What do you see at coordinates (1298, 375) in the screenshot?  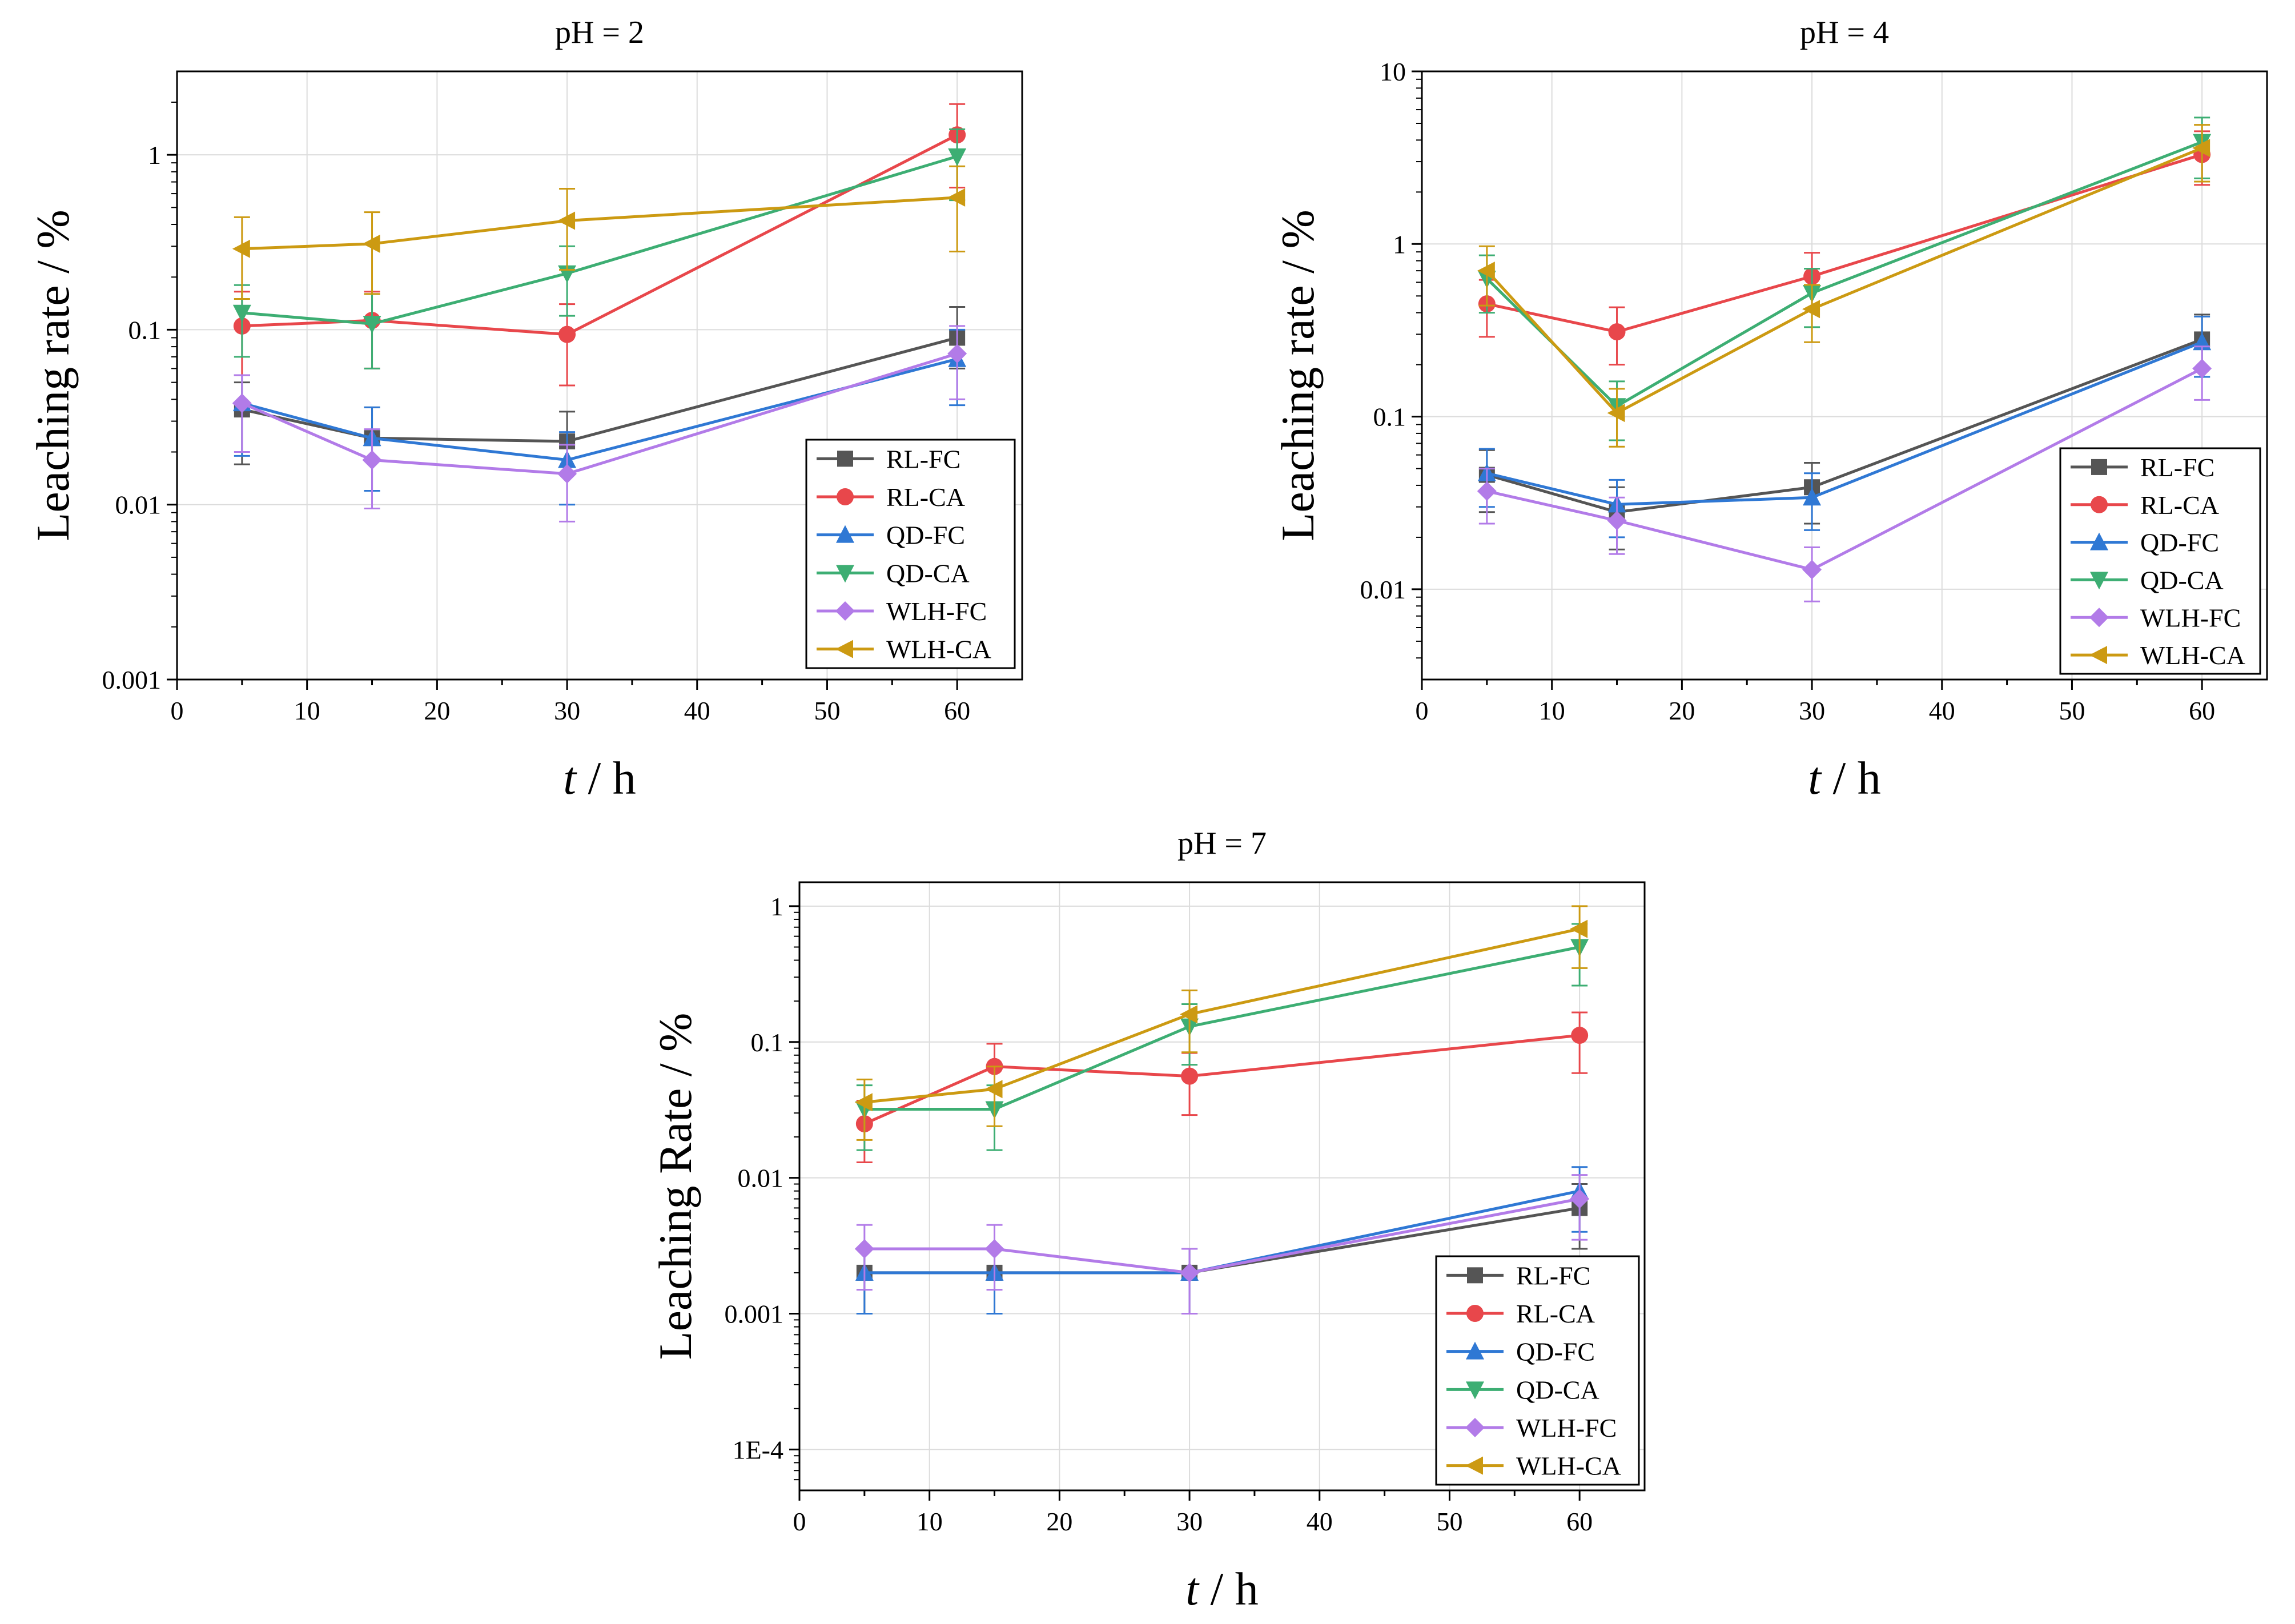 I see `y-axis-label: Leaching rate / %` at bounding box center [1298, 375].